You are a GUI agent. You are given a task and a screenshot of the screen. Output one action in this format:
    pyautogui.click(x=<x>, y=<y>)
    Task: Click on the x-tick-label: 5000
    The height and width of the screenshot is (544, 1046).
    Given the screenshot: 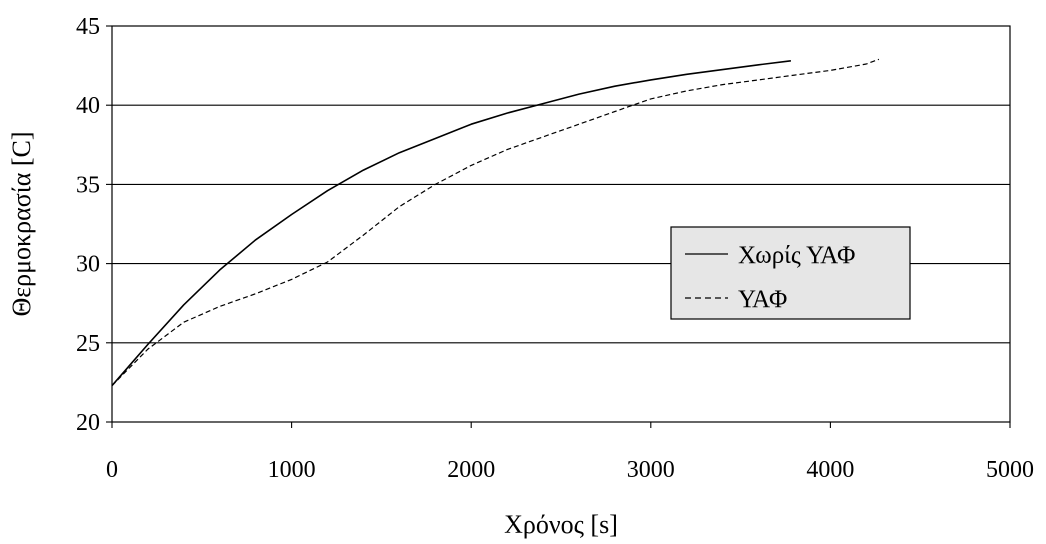 What is the action you would take?
    pyautogui.click(x=1010, y=470)
    